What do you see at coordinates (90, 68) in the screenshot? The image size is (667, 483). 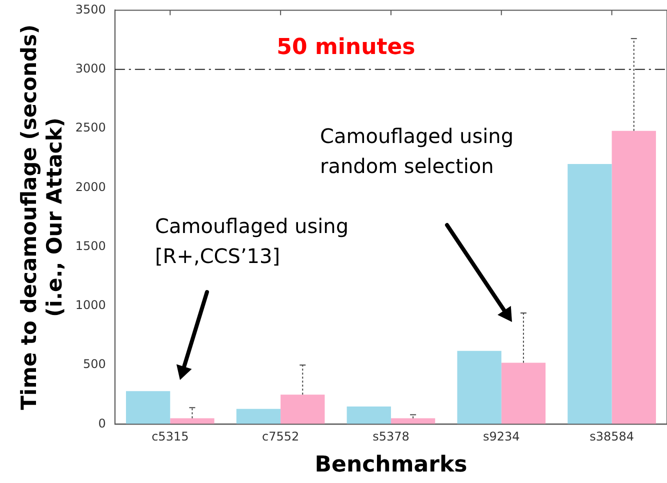 I see `y-tick-label: 3000` at bounding box center [90, 68].